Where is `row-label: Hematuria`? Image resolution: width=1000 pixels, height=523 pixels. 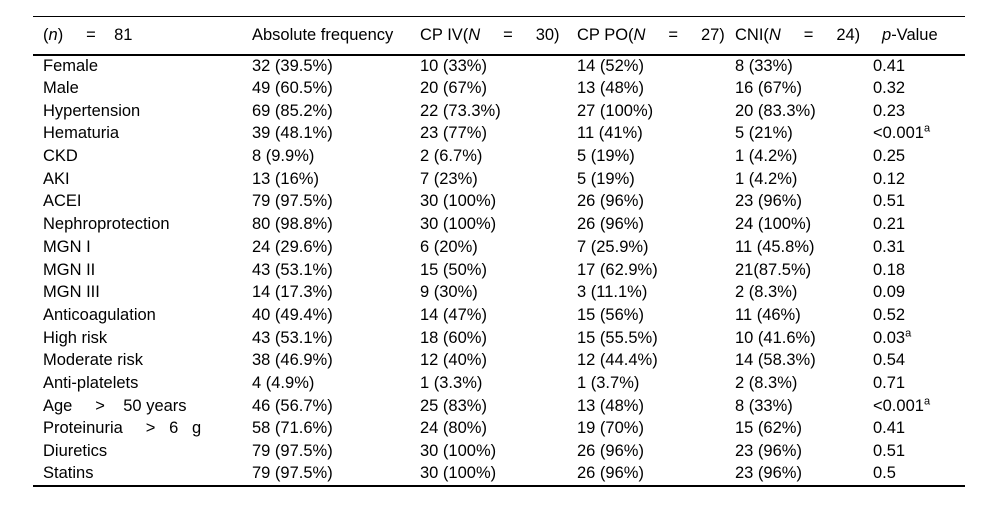
row-label: Hematuria is located at coordinates (81, 133).